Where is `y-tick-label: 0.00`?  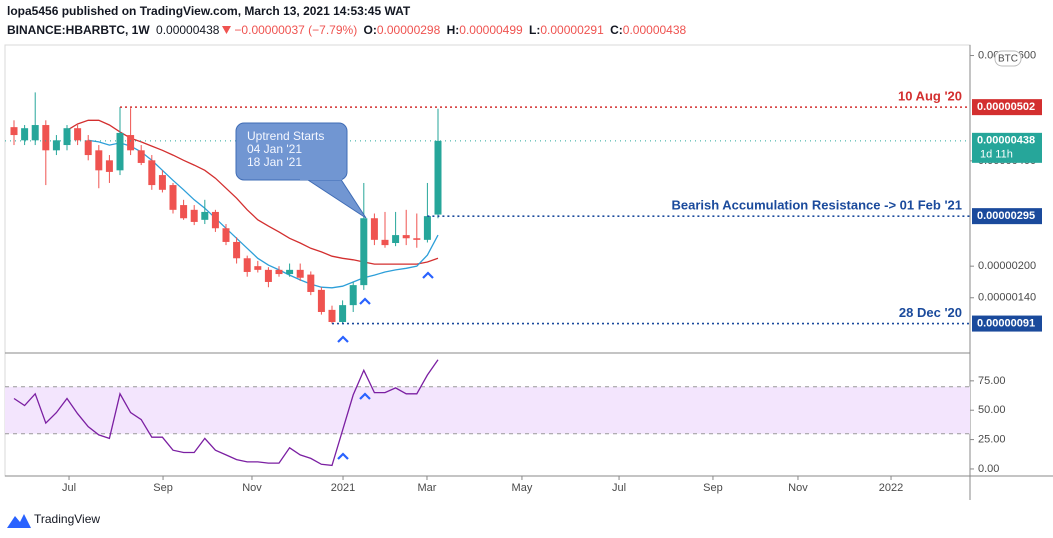
y-tick-label: 0.00 is located at coordinates (988, 469).